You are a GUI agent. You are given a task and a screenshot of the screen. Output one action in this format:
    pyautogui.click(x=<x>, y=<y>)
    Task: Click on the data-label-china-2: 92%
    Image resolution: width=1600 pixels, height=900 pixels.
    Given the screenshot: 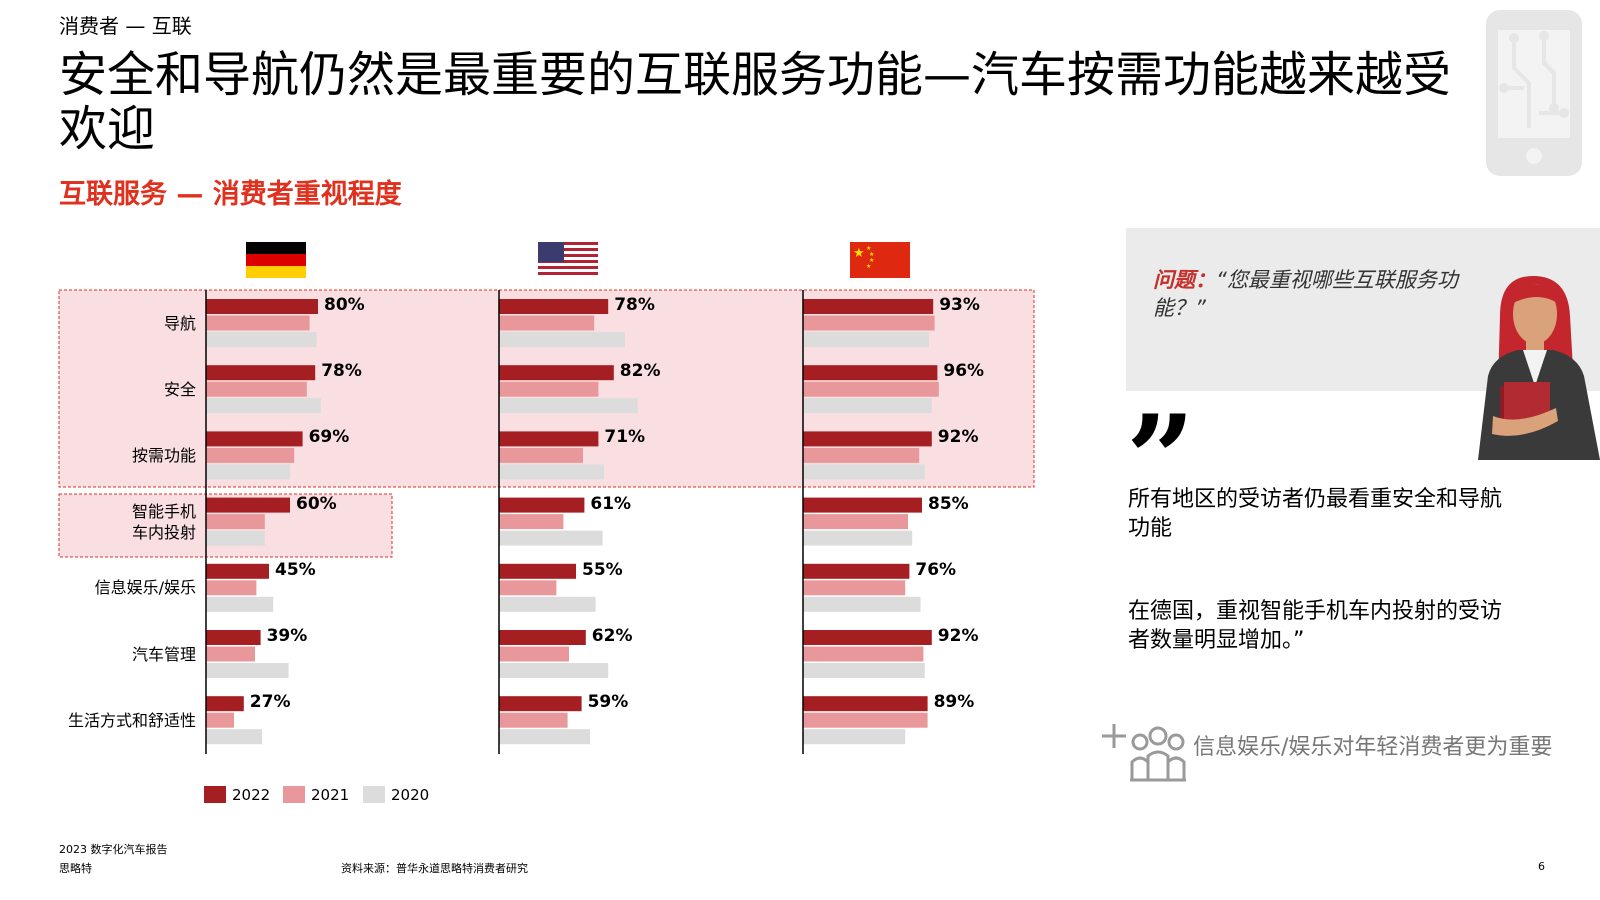 What is the action you would take?
    pyautogui.click(x=958, y=437)
    